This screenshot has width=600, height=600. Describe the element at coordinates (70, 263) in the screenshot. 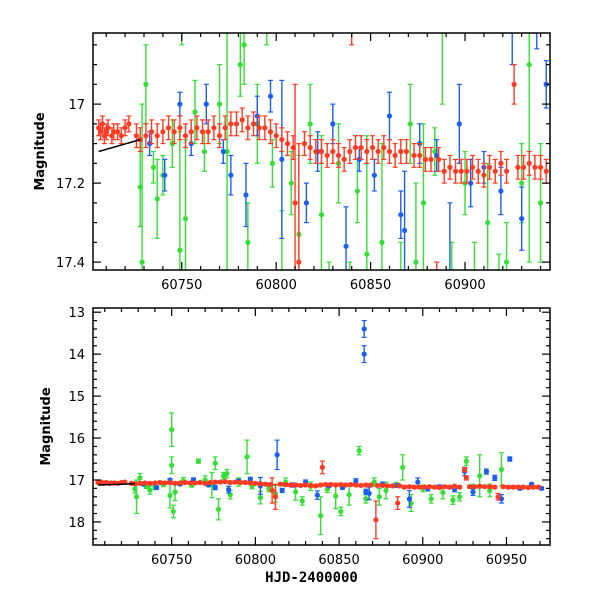

I see `y-tick-label: 17.4` at that location.